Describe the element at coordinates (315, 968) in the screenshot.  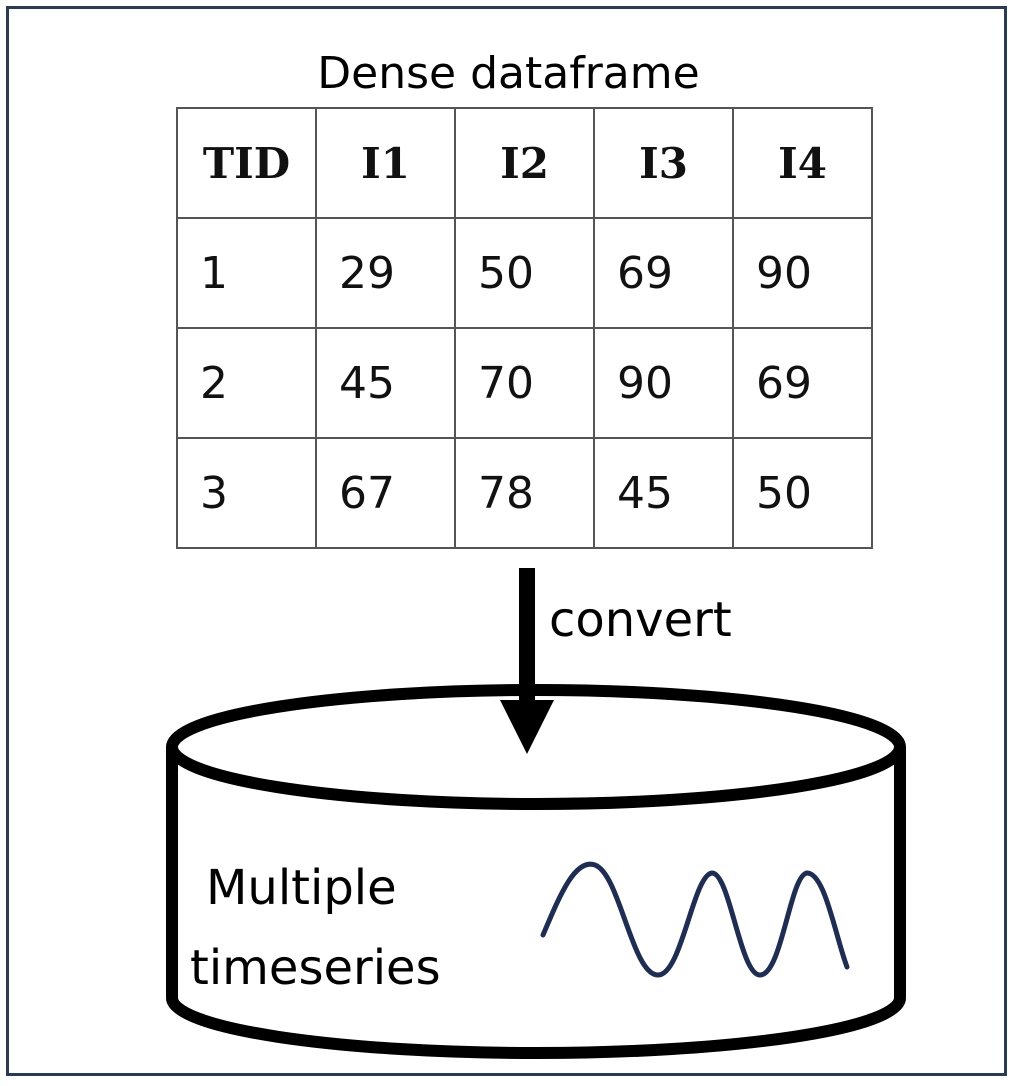
I see `cylinder-label-line2: timeseries` at that location.